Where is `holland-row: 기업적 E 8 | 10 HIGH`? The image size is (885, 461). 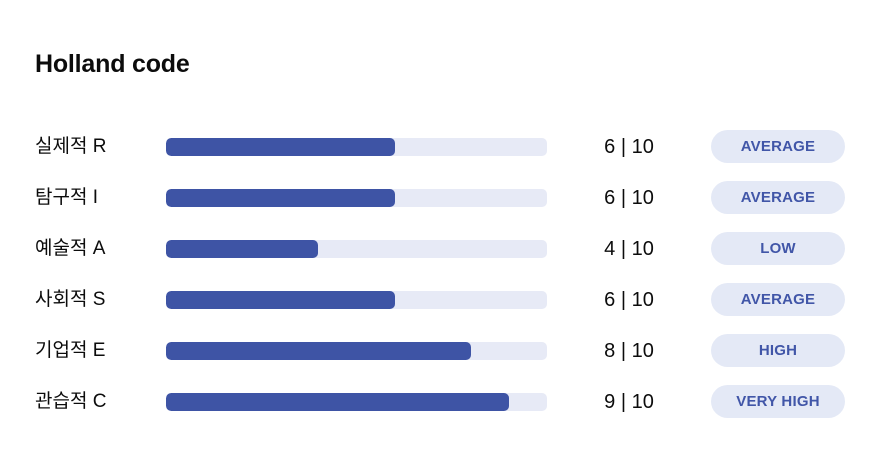 holland-row: 기업적 E 8 | 10 HIGH is located at coordinates (442, 350).